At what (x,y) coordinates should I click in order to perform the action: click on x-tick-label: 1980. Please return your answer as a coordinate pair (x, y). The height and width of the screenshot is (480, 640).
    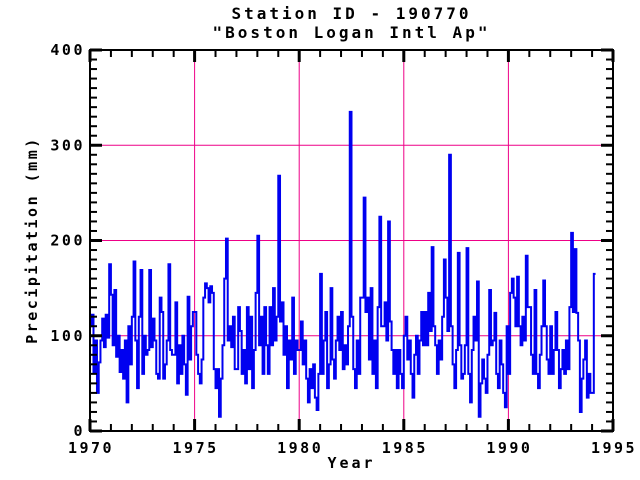
    Looking at the image, I should click on (300, 448).